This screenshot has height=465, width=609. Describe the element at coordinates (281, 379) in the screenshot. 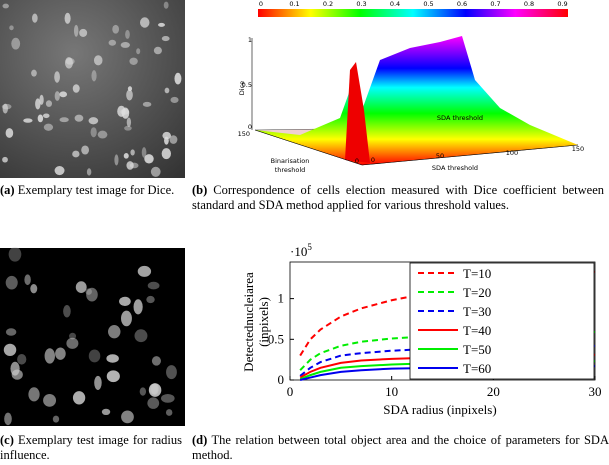

I see `y-tick-label: 0` at that location.